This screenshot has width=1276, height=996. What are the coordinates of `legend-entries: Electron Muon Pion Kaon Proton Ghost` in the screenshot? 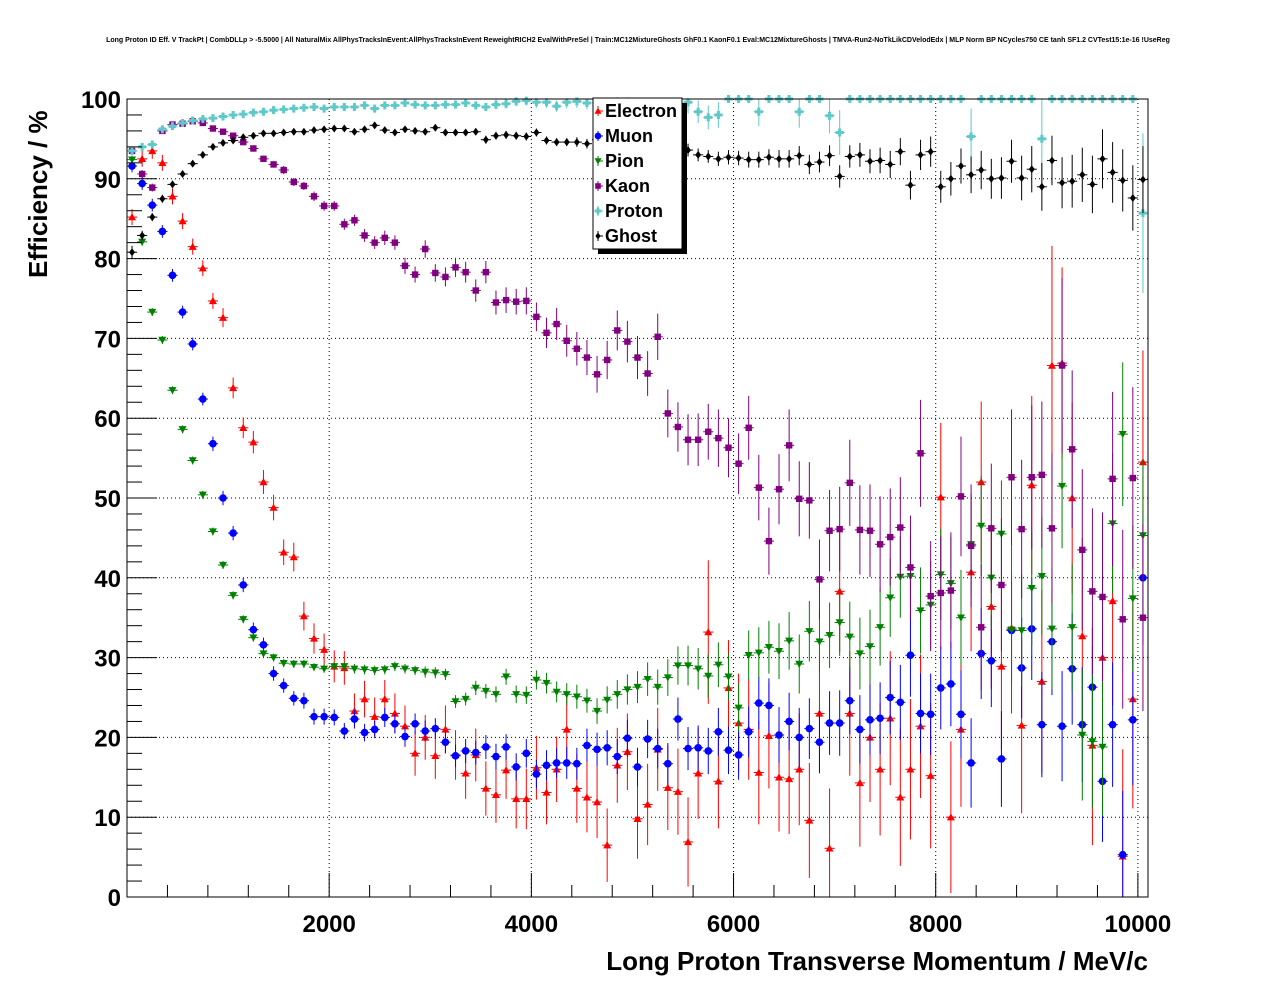 It's located at (635, 173).